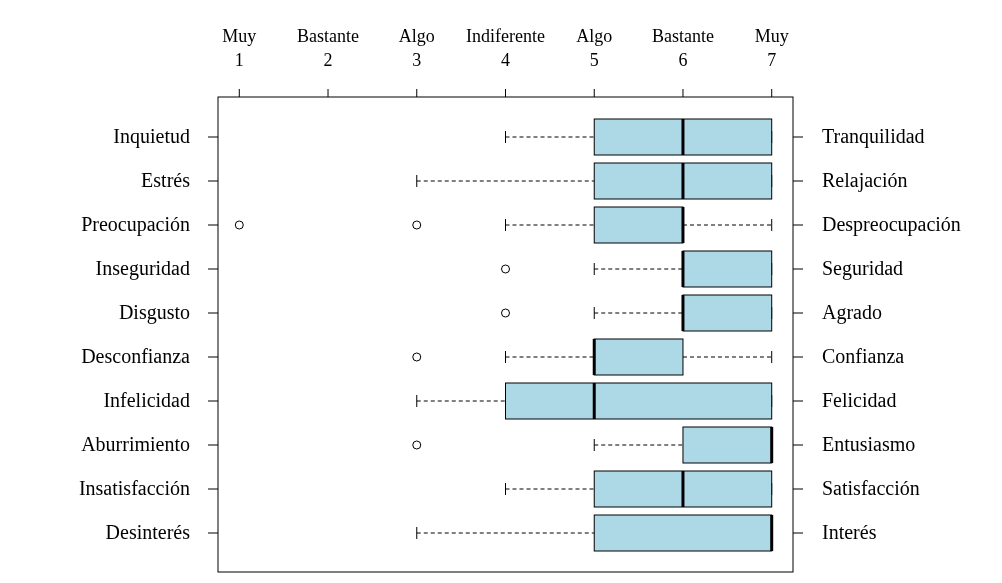 The image size is (1002, 583). Describe the element at coordinates (134, 488) in the screenshot. I see `y-tick-label: Insatisfacción` at that location.